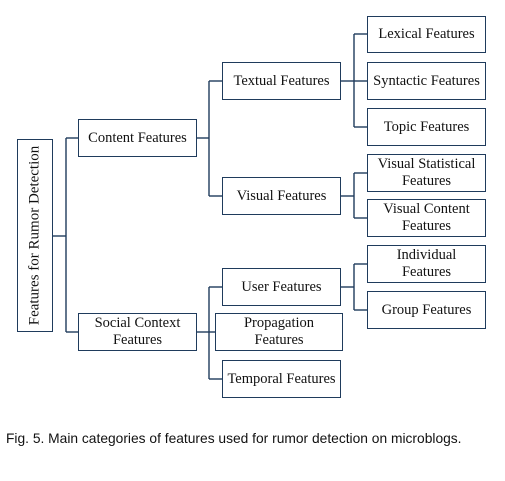 The width and height of the screenshot is (505, 481). I want to click on node-textual-features-label: Textual Features, so click(281, 80).